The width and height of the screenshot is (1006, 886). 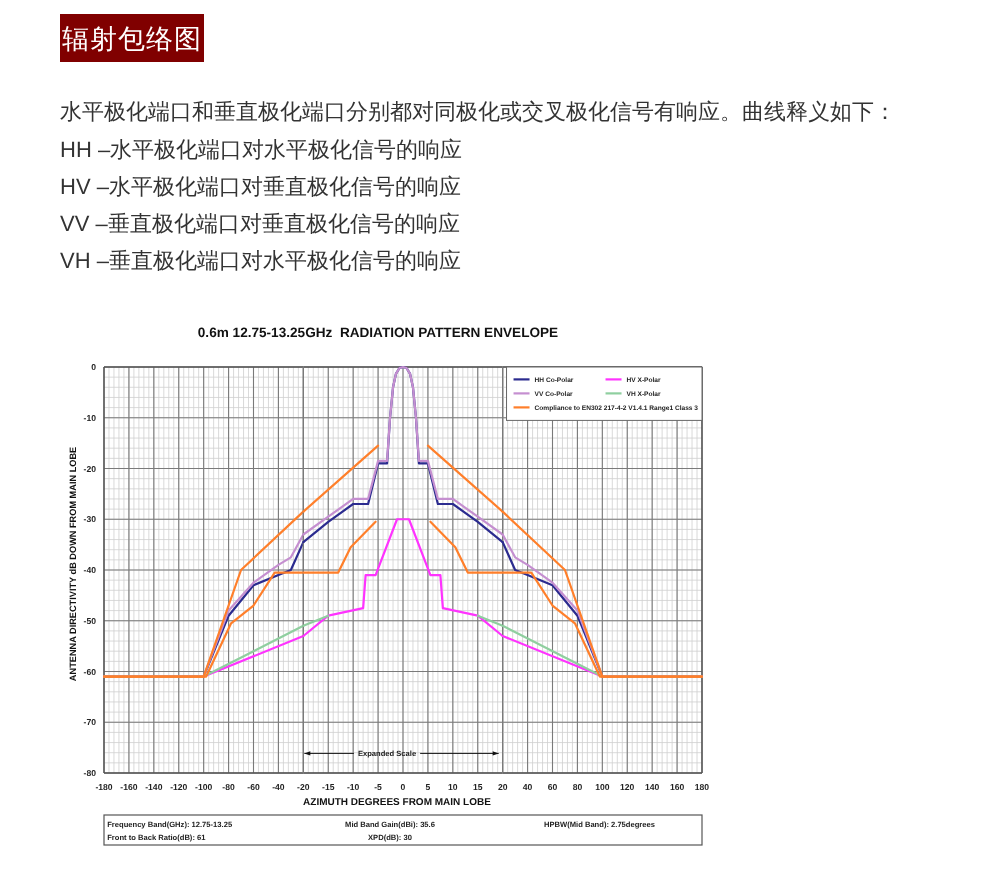 I want to click on text: 辐射包络图, so click(x=132, y=39).